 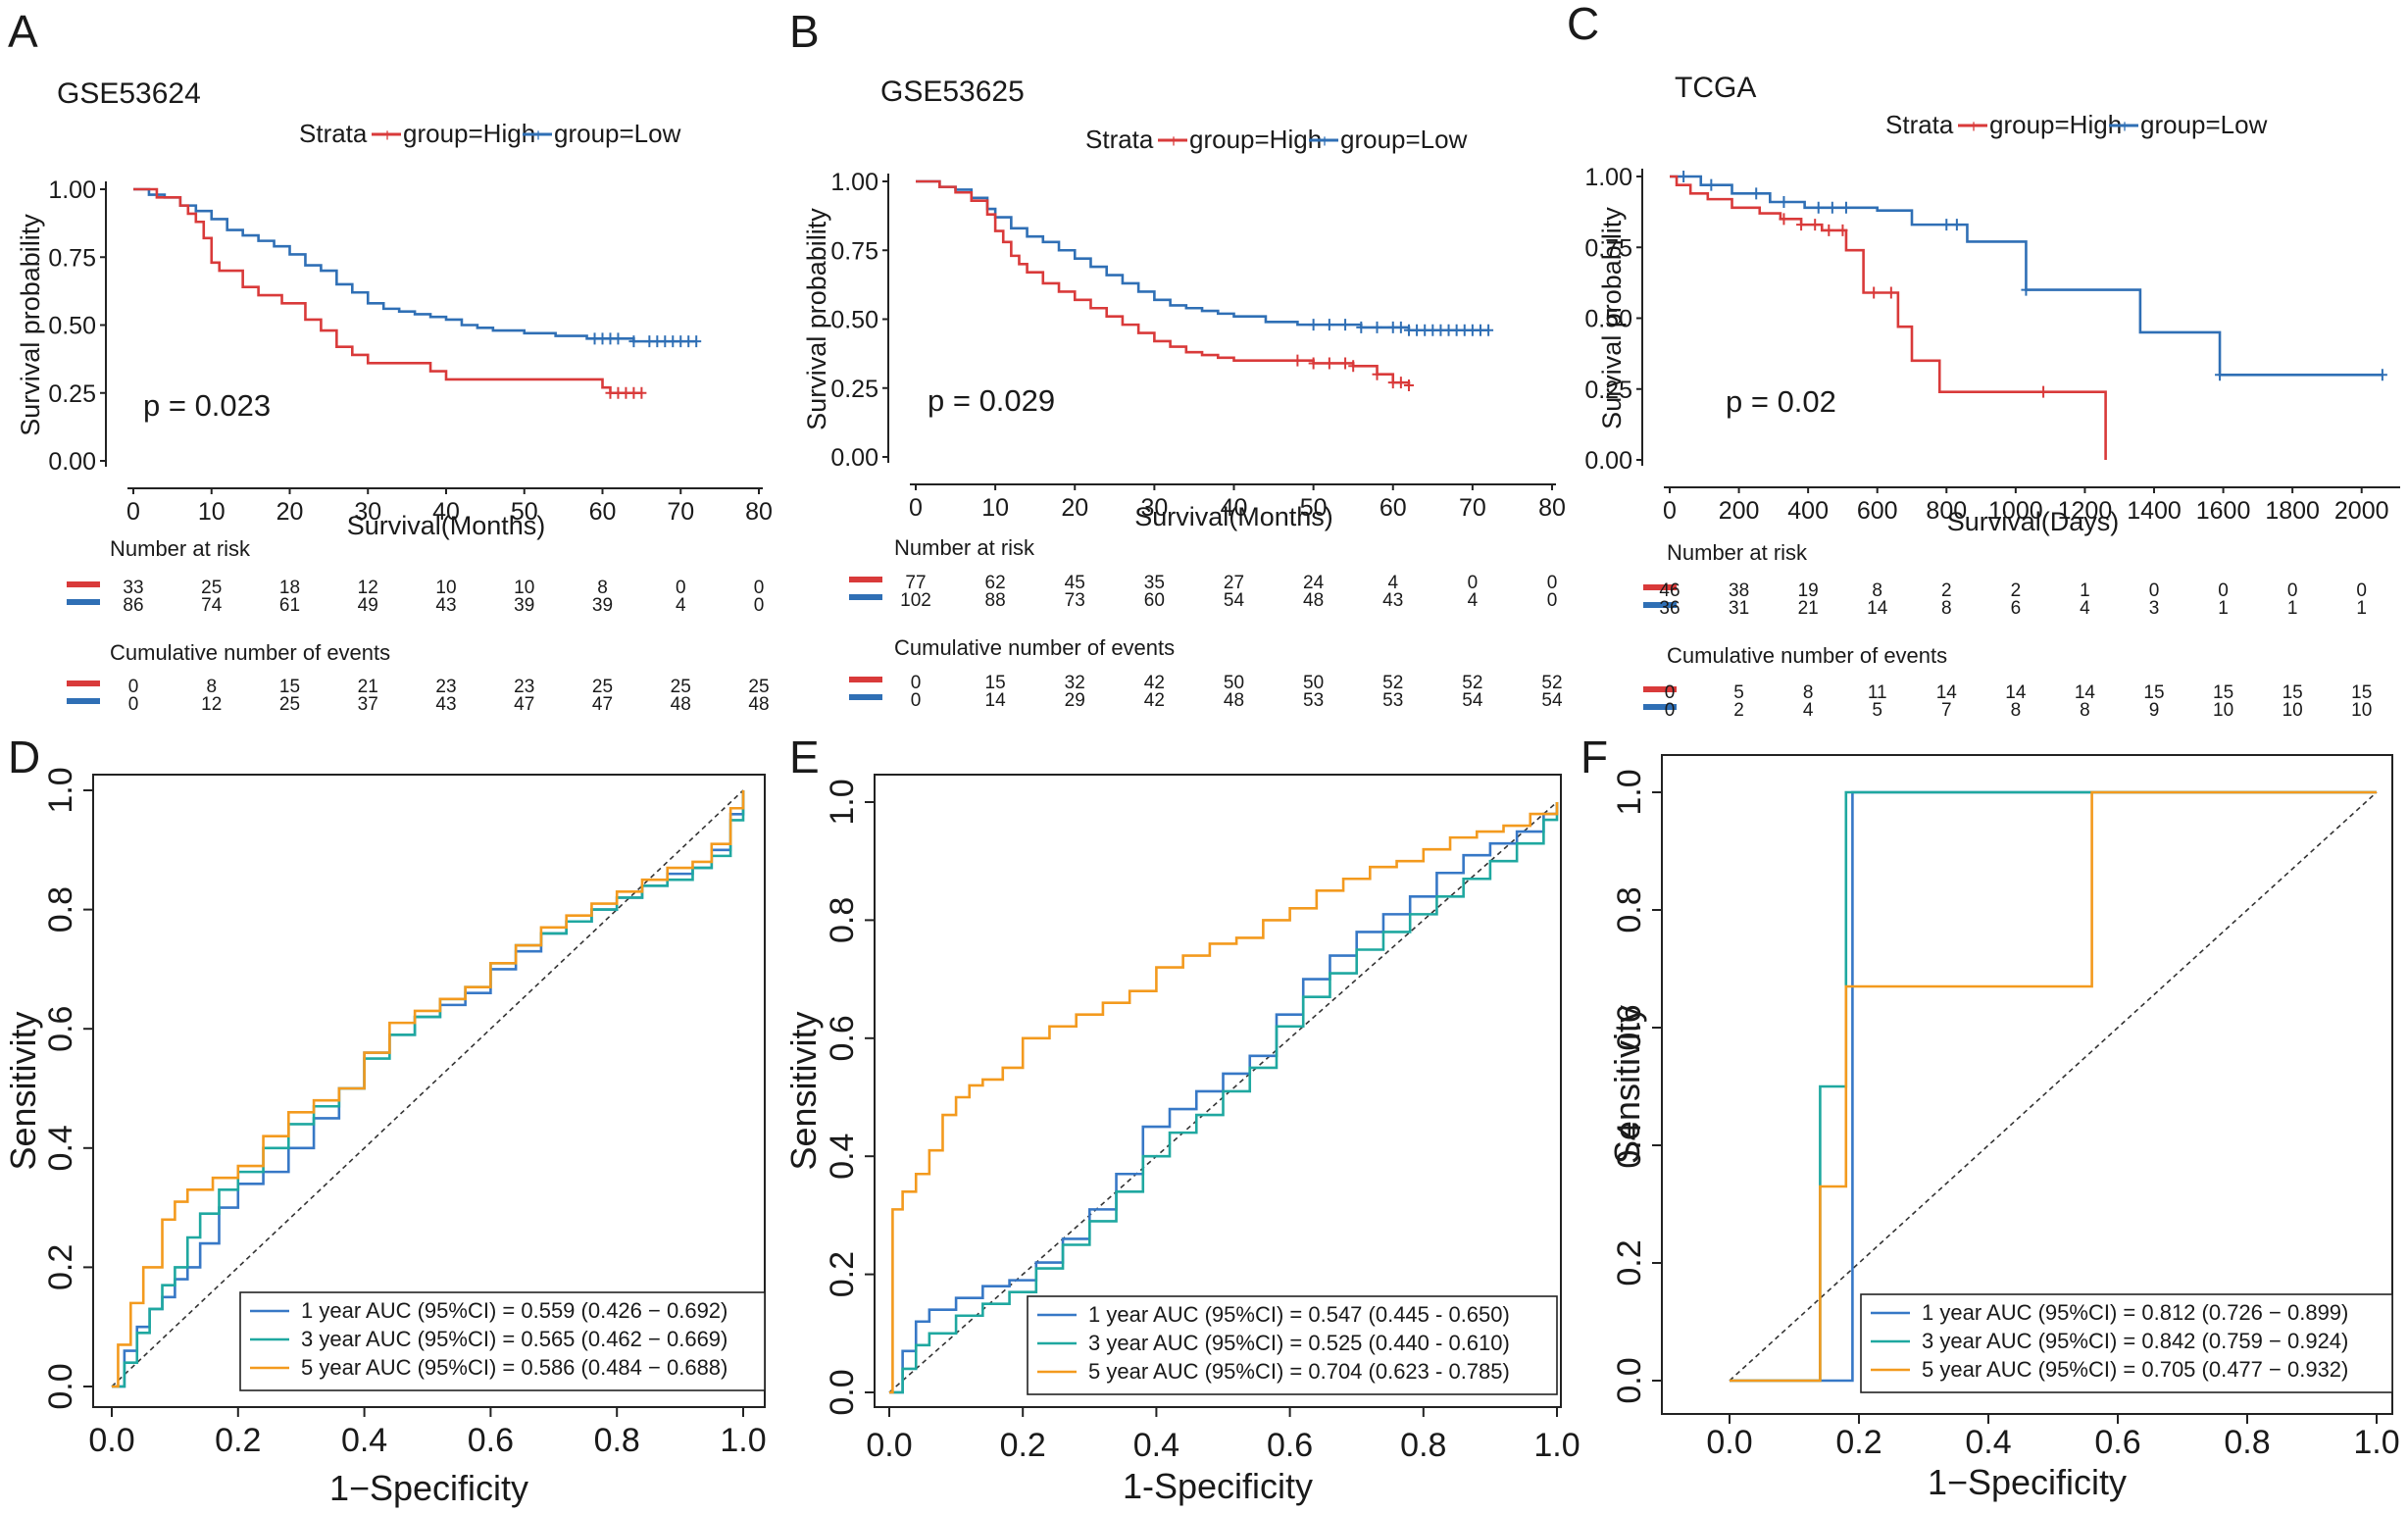 What do you see at coordinates (1583, 24) in the screenshot?
I see `panel-letter-c: C` at bounding box center [1583, 24].